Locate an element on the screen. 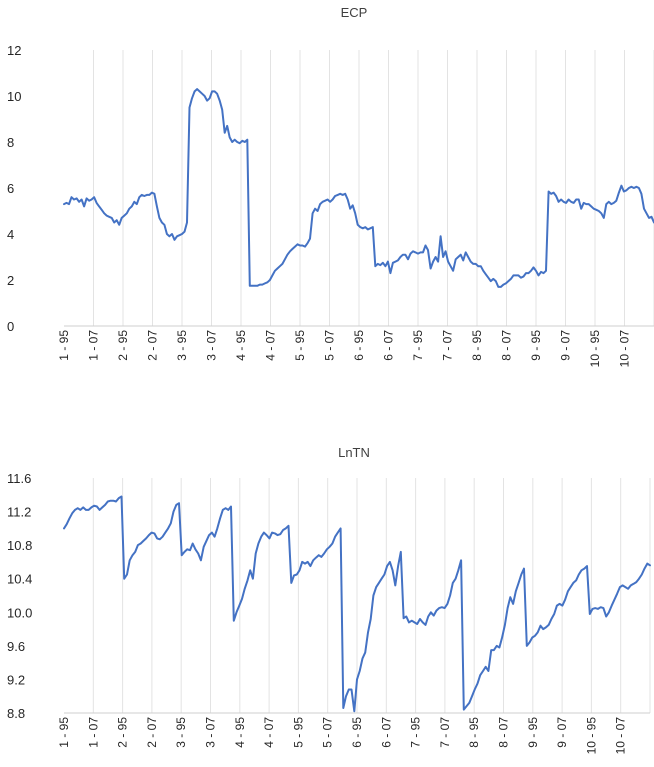 The image size is (654, 767). y-tick-label: 10 is located at coordinates (14, 96).